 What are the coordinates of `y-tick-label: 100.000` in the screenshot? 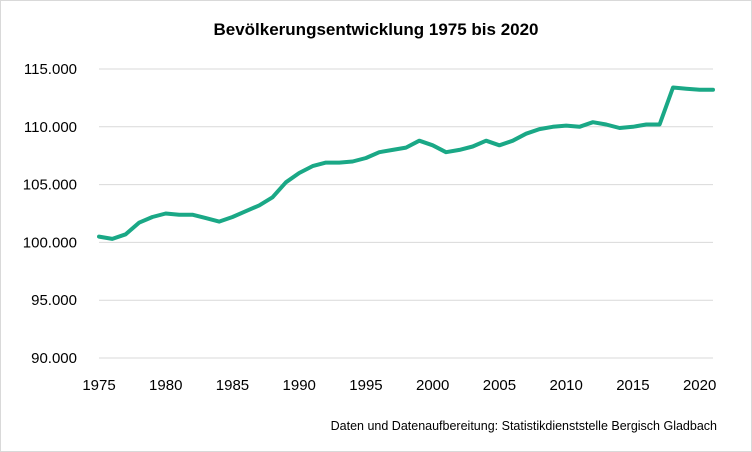 It's located at (50, 242).